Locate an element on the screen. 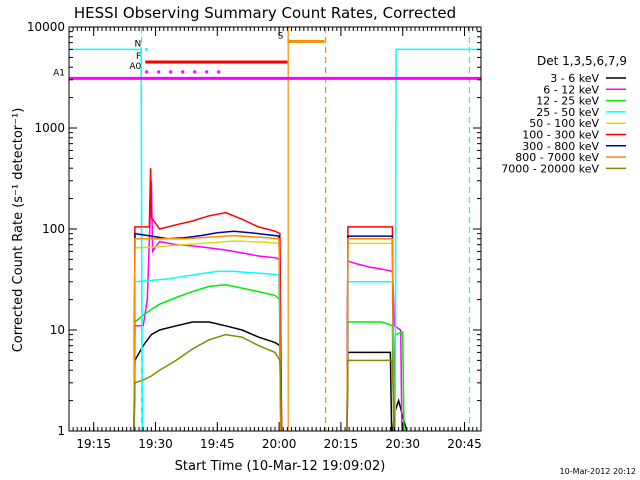  y-tick-label-3: 1000 is located at coordinates (49, 128).